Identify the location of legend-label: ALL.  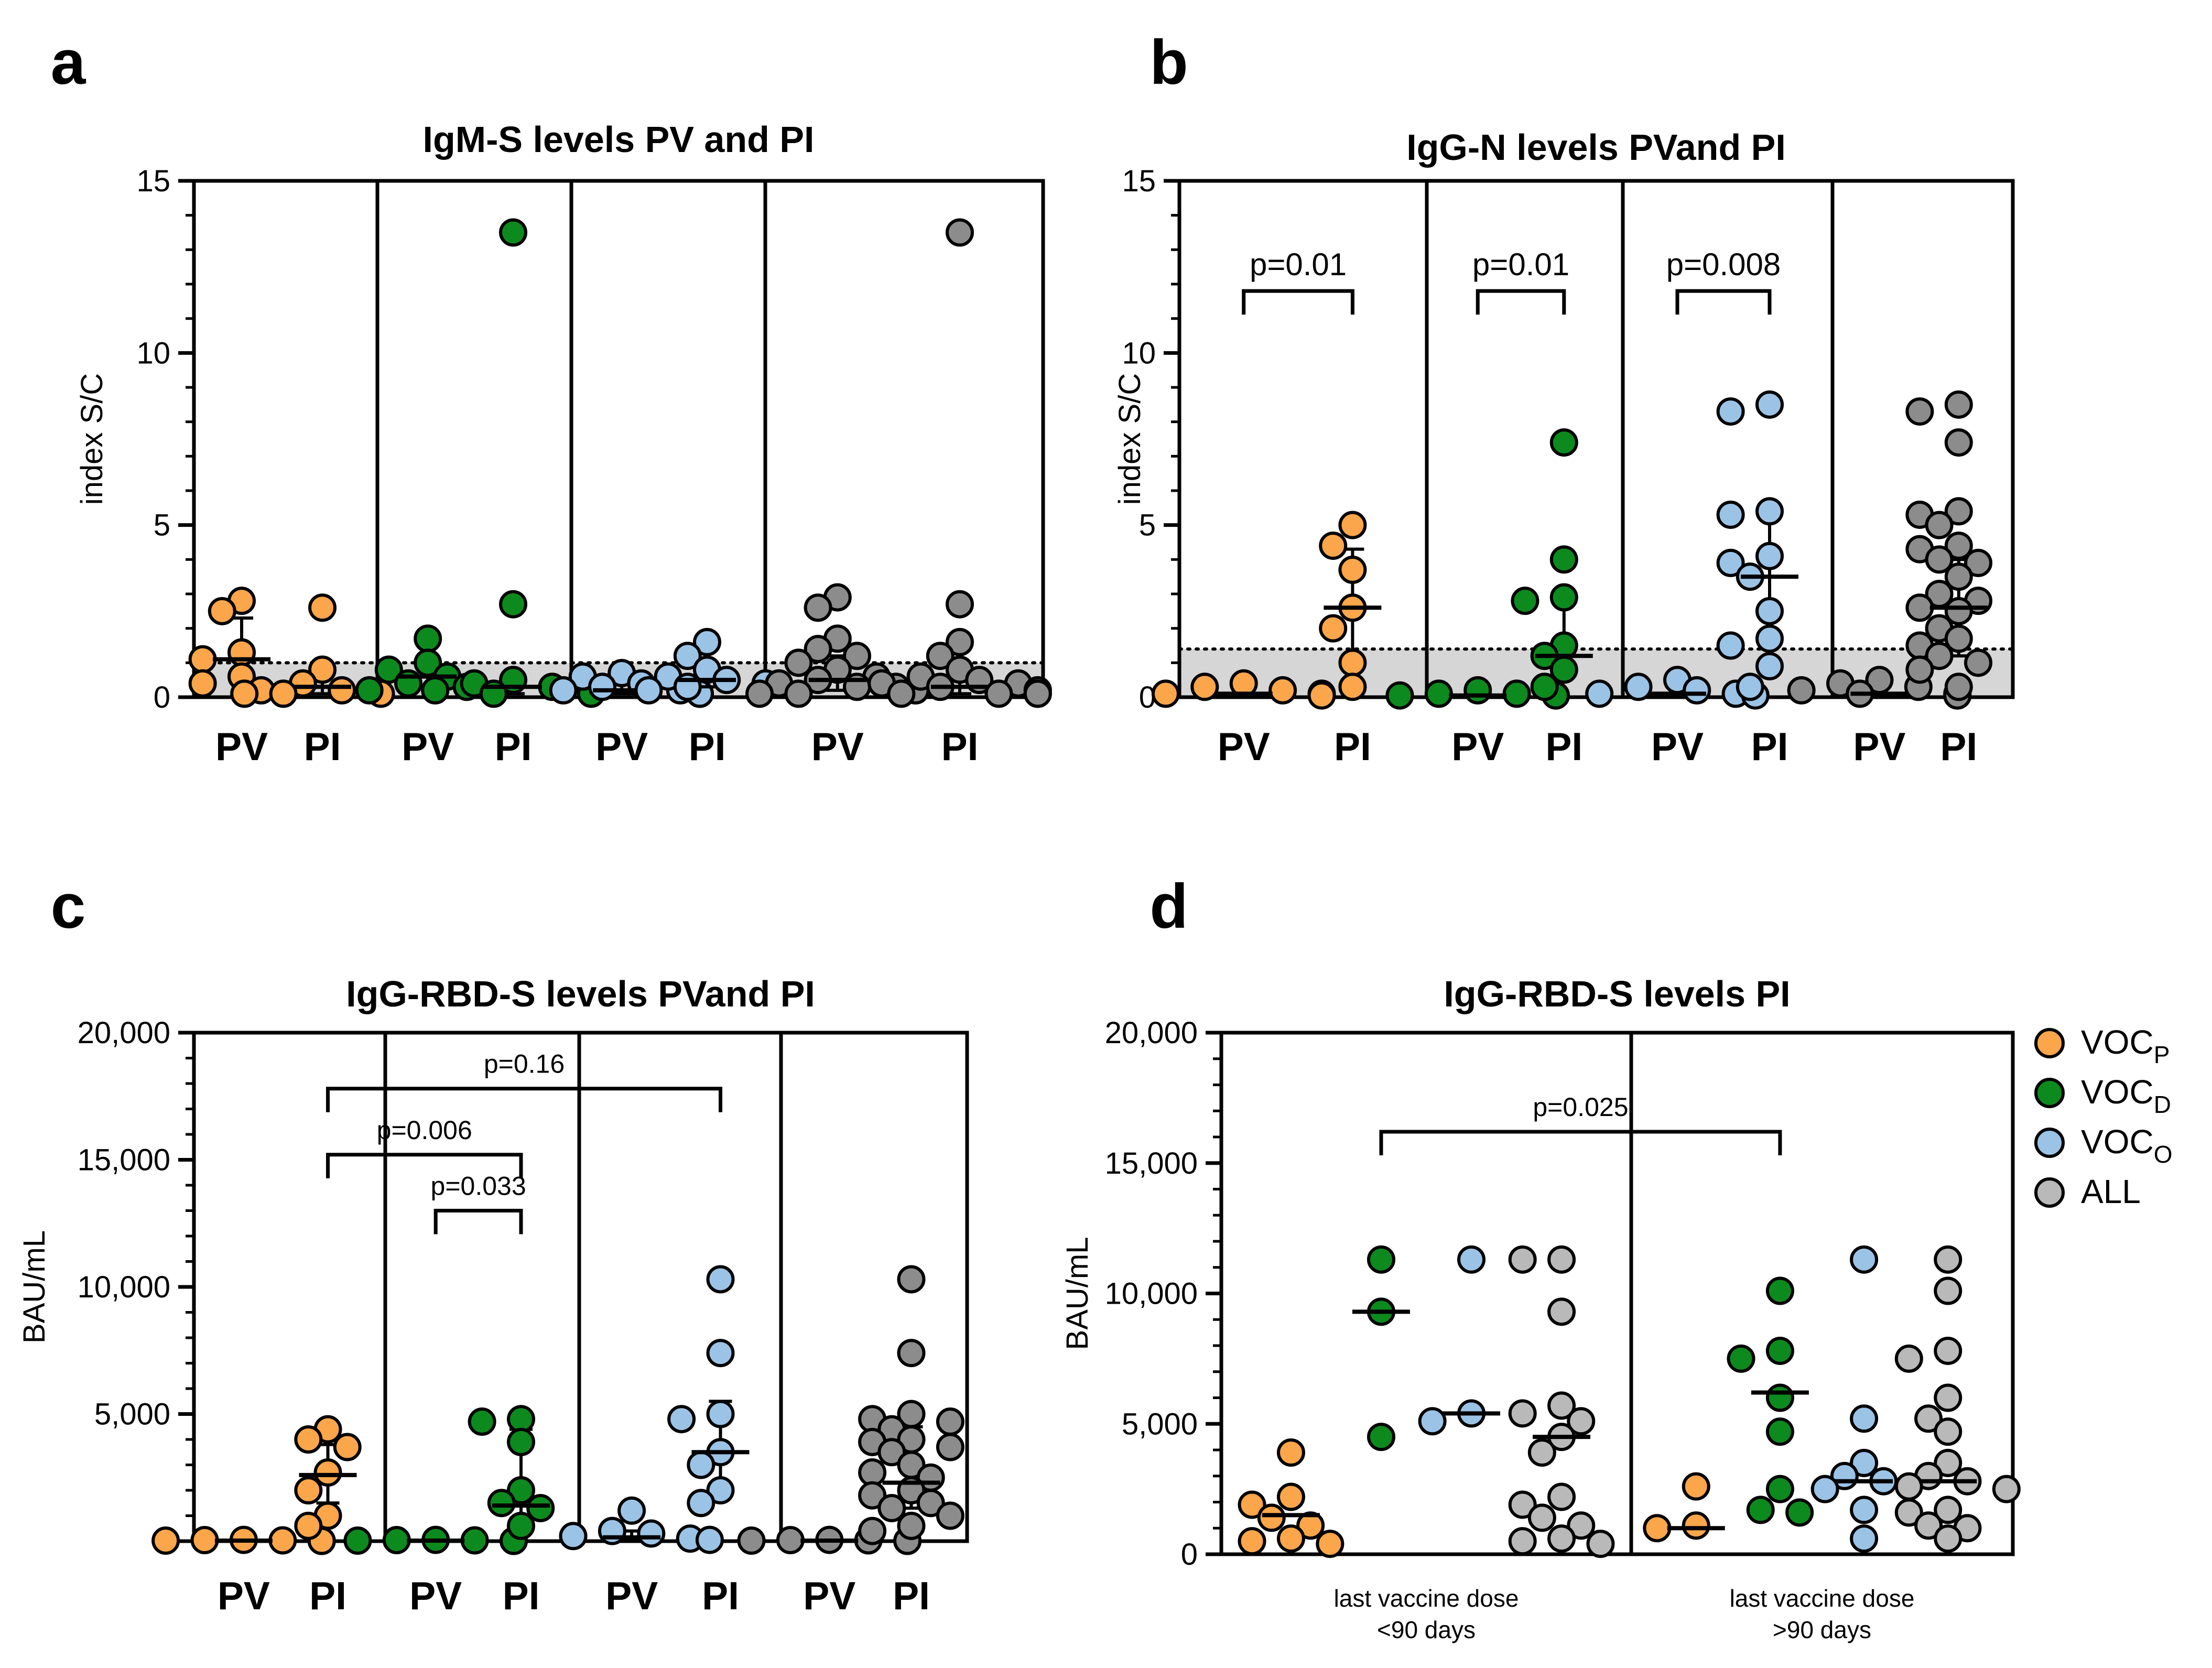
(2111, 1191).